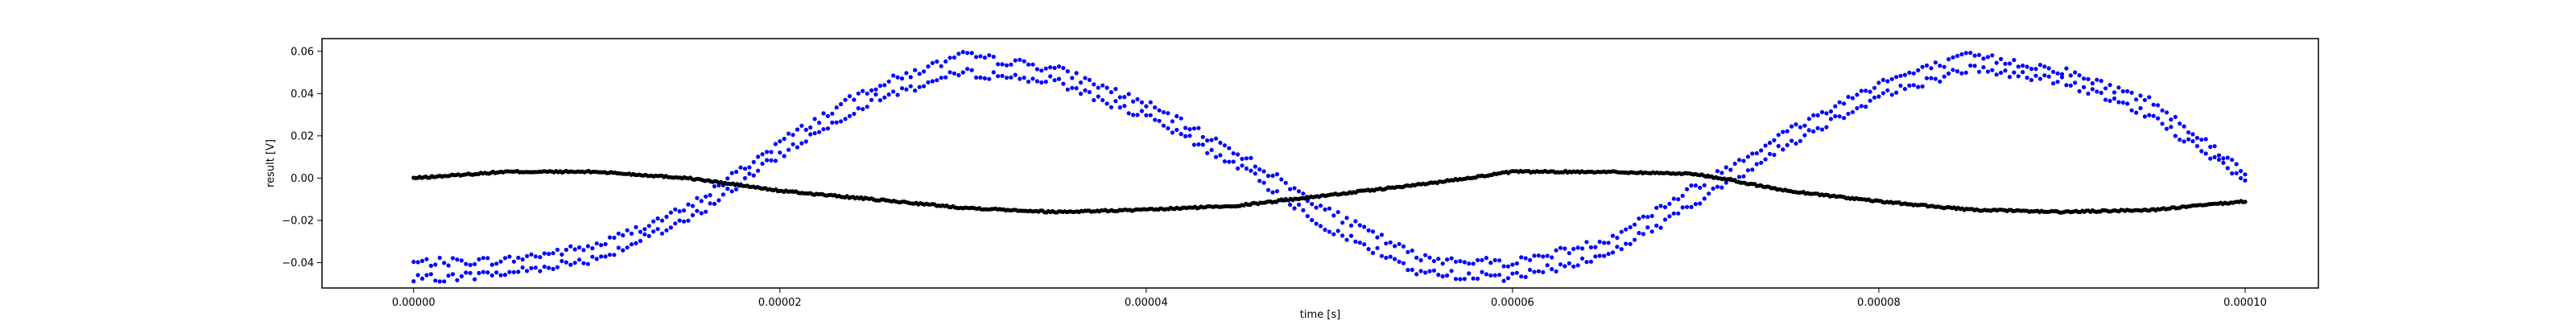 Image resolution: width=2576 pixels, height=325 pixels. I want to click on y-tick-label: 0.02, so click(302, 136).